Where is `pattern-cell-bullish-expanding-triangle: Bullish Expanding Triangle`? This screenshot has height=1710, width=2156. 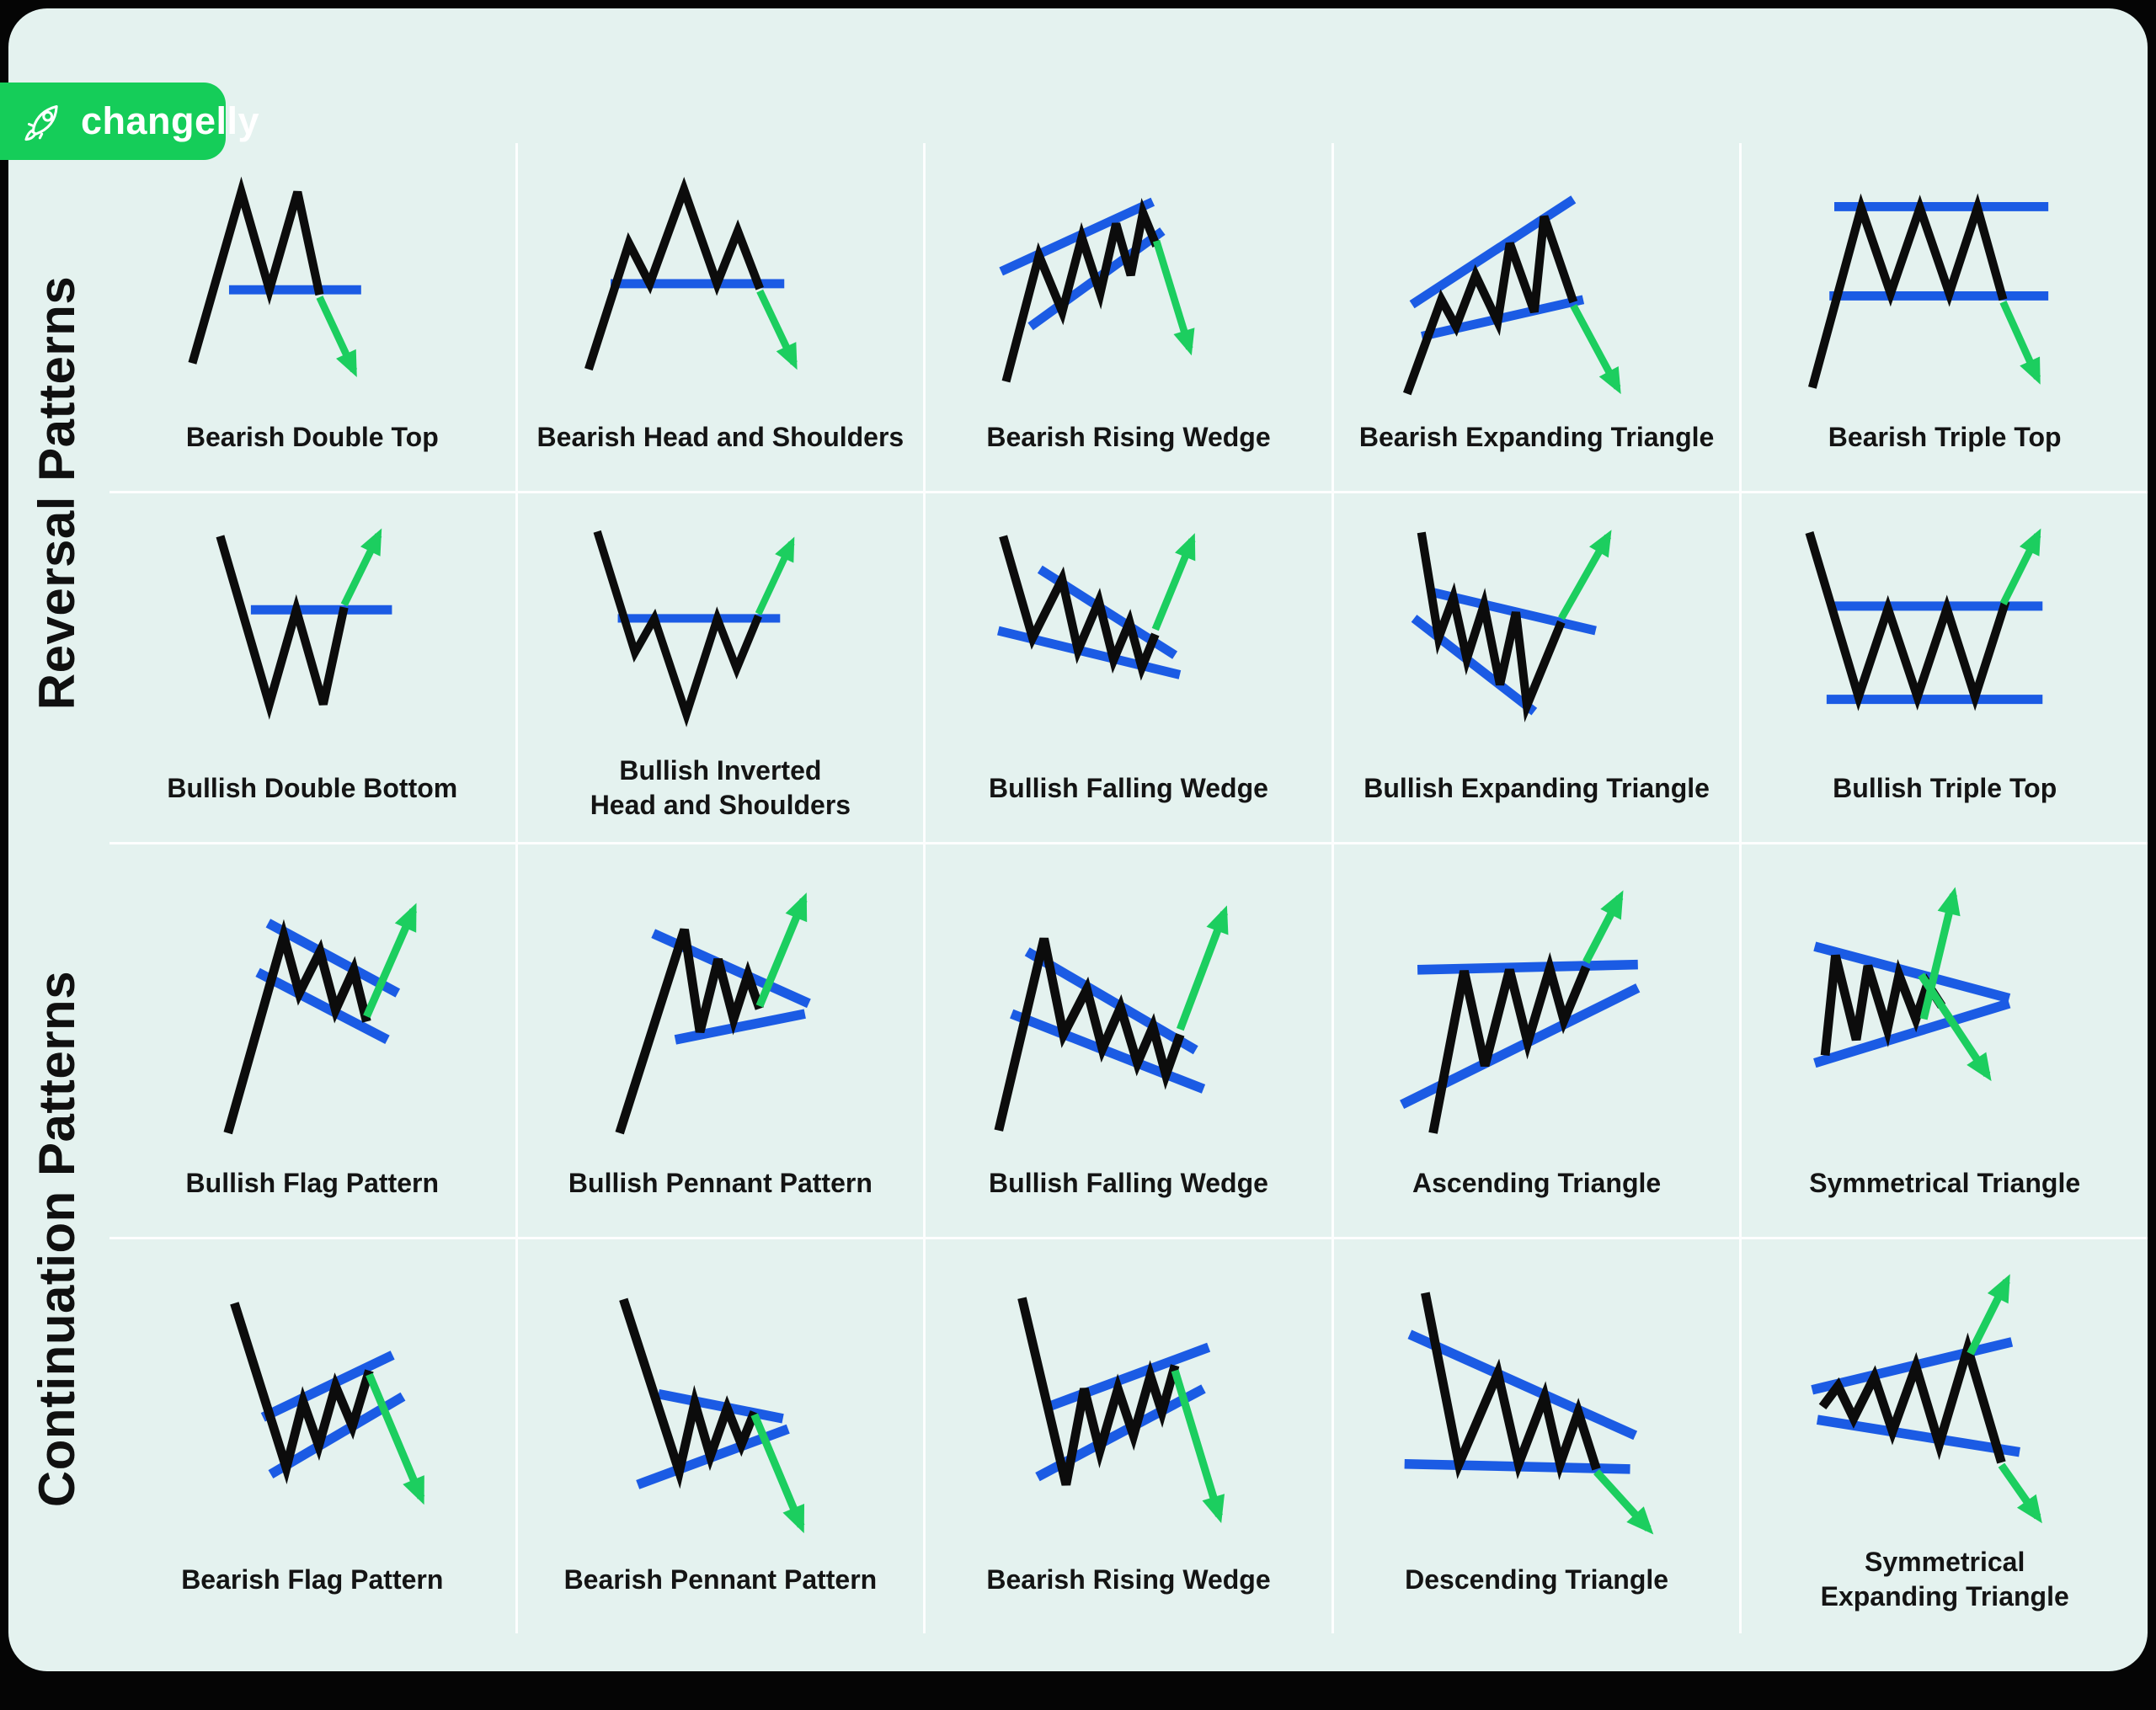
pattern-cell-bullish-expanding-triangle: Bullish Expanding Triangle is located at coordinates (1536, 667).